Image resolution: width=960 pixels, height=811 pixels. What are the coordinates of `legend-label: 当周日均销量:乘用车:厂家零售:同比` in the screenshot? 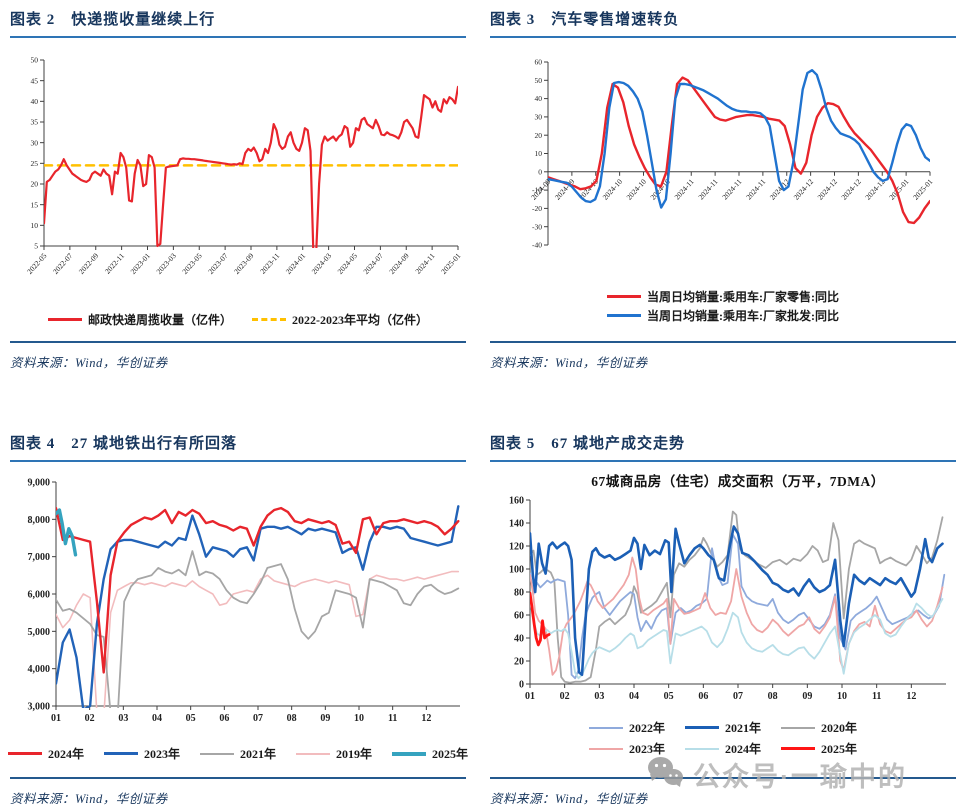 It's located at (743, 297).